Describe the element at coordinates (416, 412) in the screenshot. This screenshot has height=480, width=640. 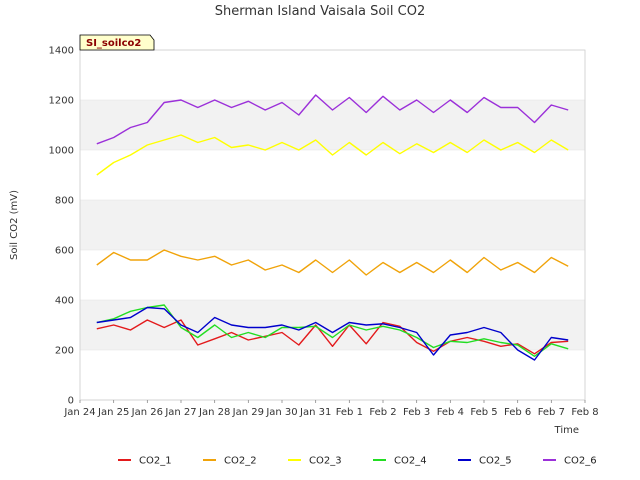
I see `x-tick-label: Feb 3` at that location.